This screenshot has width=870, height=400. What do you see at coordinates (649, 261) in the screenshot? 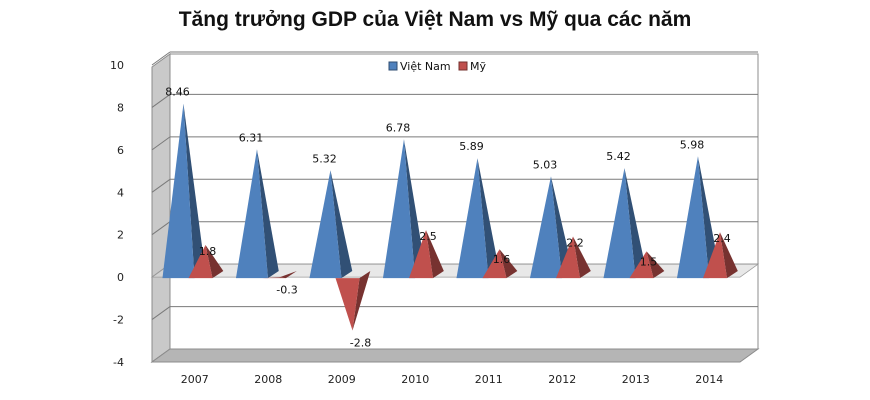
I see `data-label: 1.5` at bounding box center [649, 261].